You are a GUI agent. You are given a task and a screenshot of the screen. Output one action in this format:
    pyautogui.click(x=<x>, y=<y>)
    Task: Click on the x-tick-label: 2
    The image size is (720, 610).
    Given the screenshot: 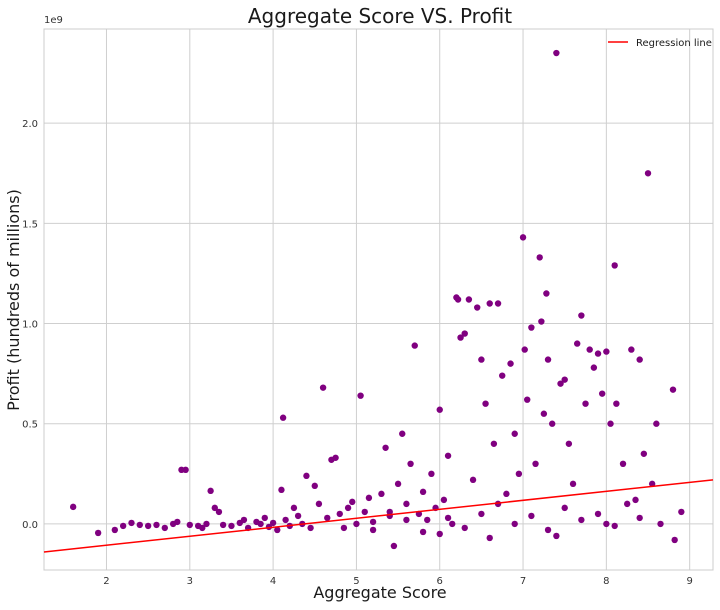 What is the action you would take?
    pyautogui.click(x=106, y=581)
    